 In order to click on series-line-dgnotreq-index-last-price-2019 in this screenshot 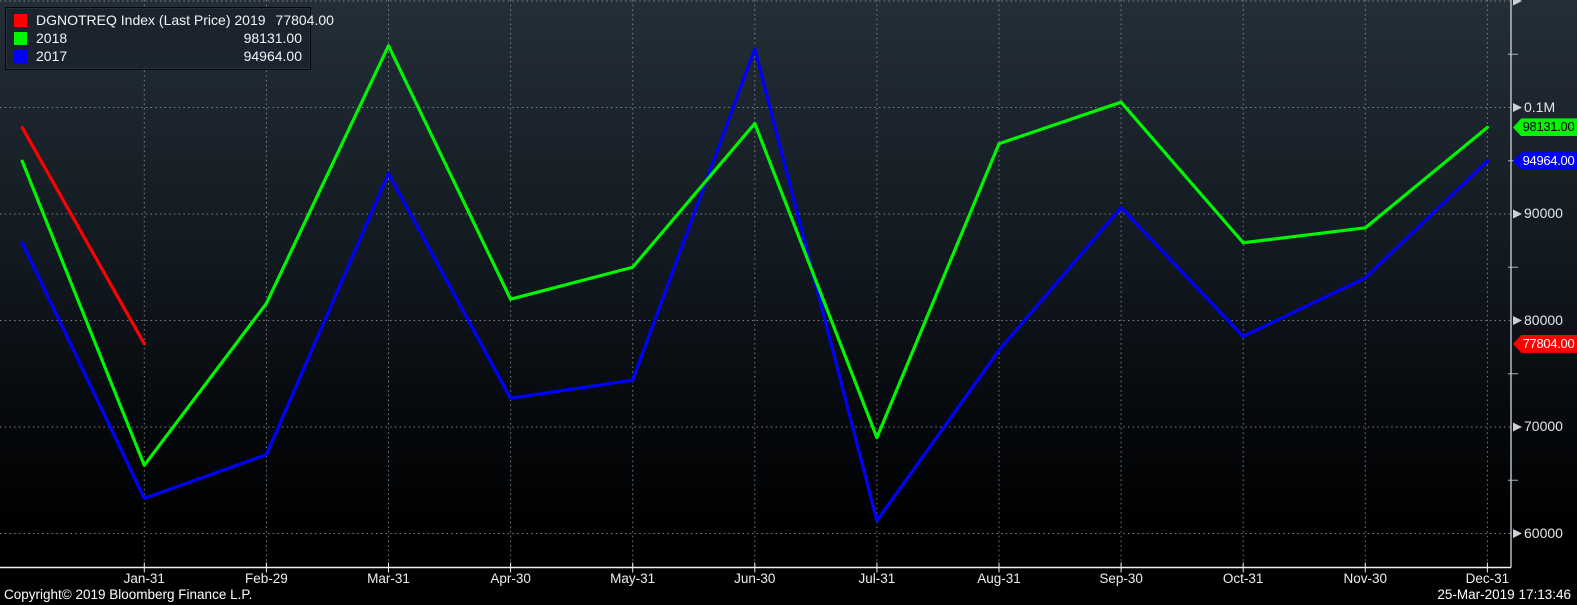, I will do `click(83, 235)`.